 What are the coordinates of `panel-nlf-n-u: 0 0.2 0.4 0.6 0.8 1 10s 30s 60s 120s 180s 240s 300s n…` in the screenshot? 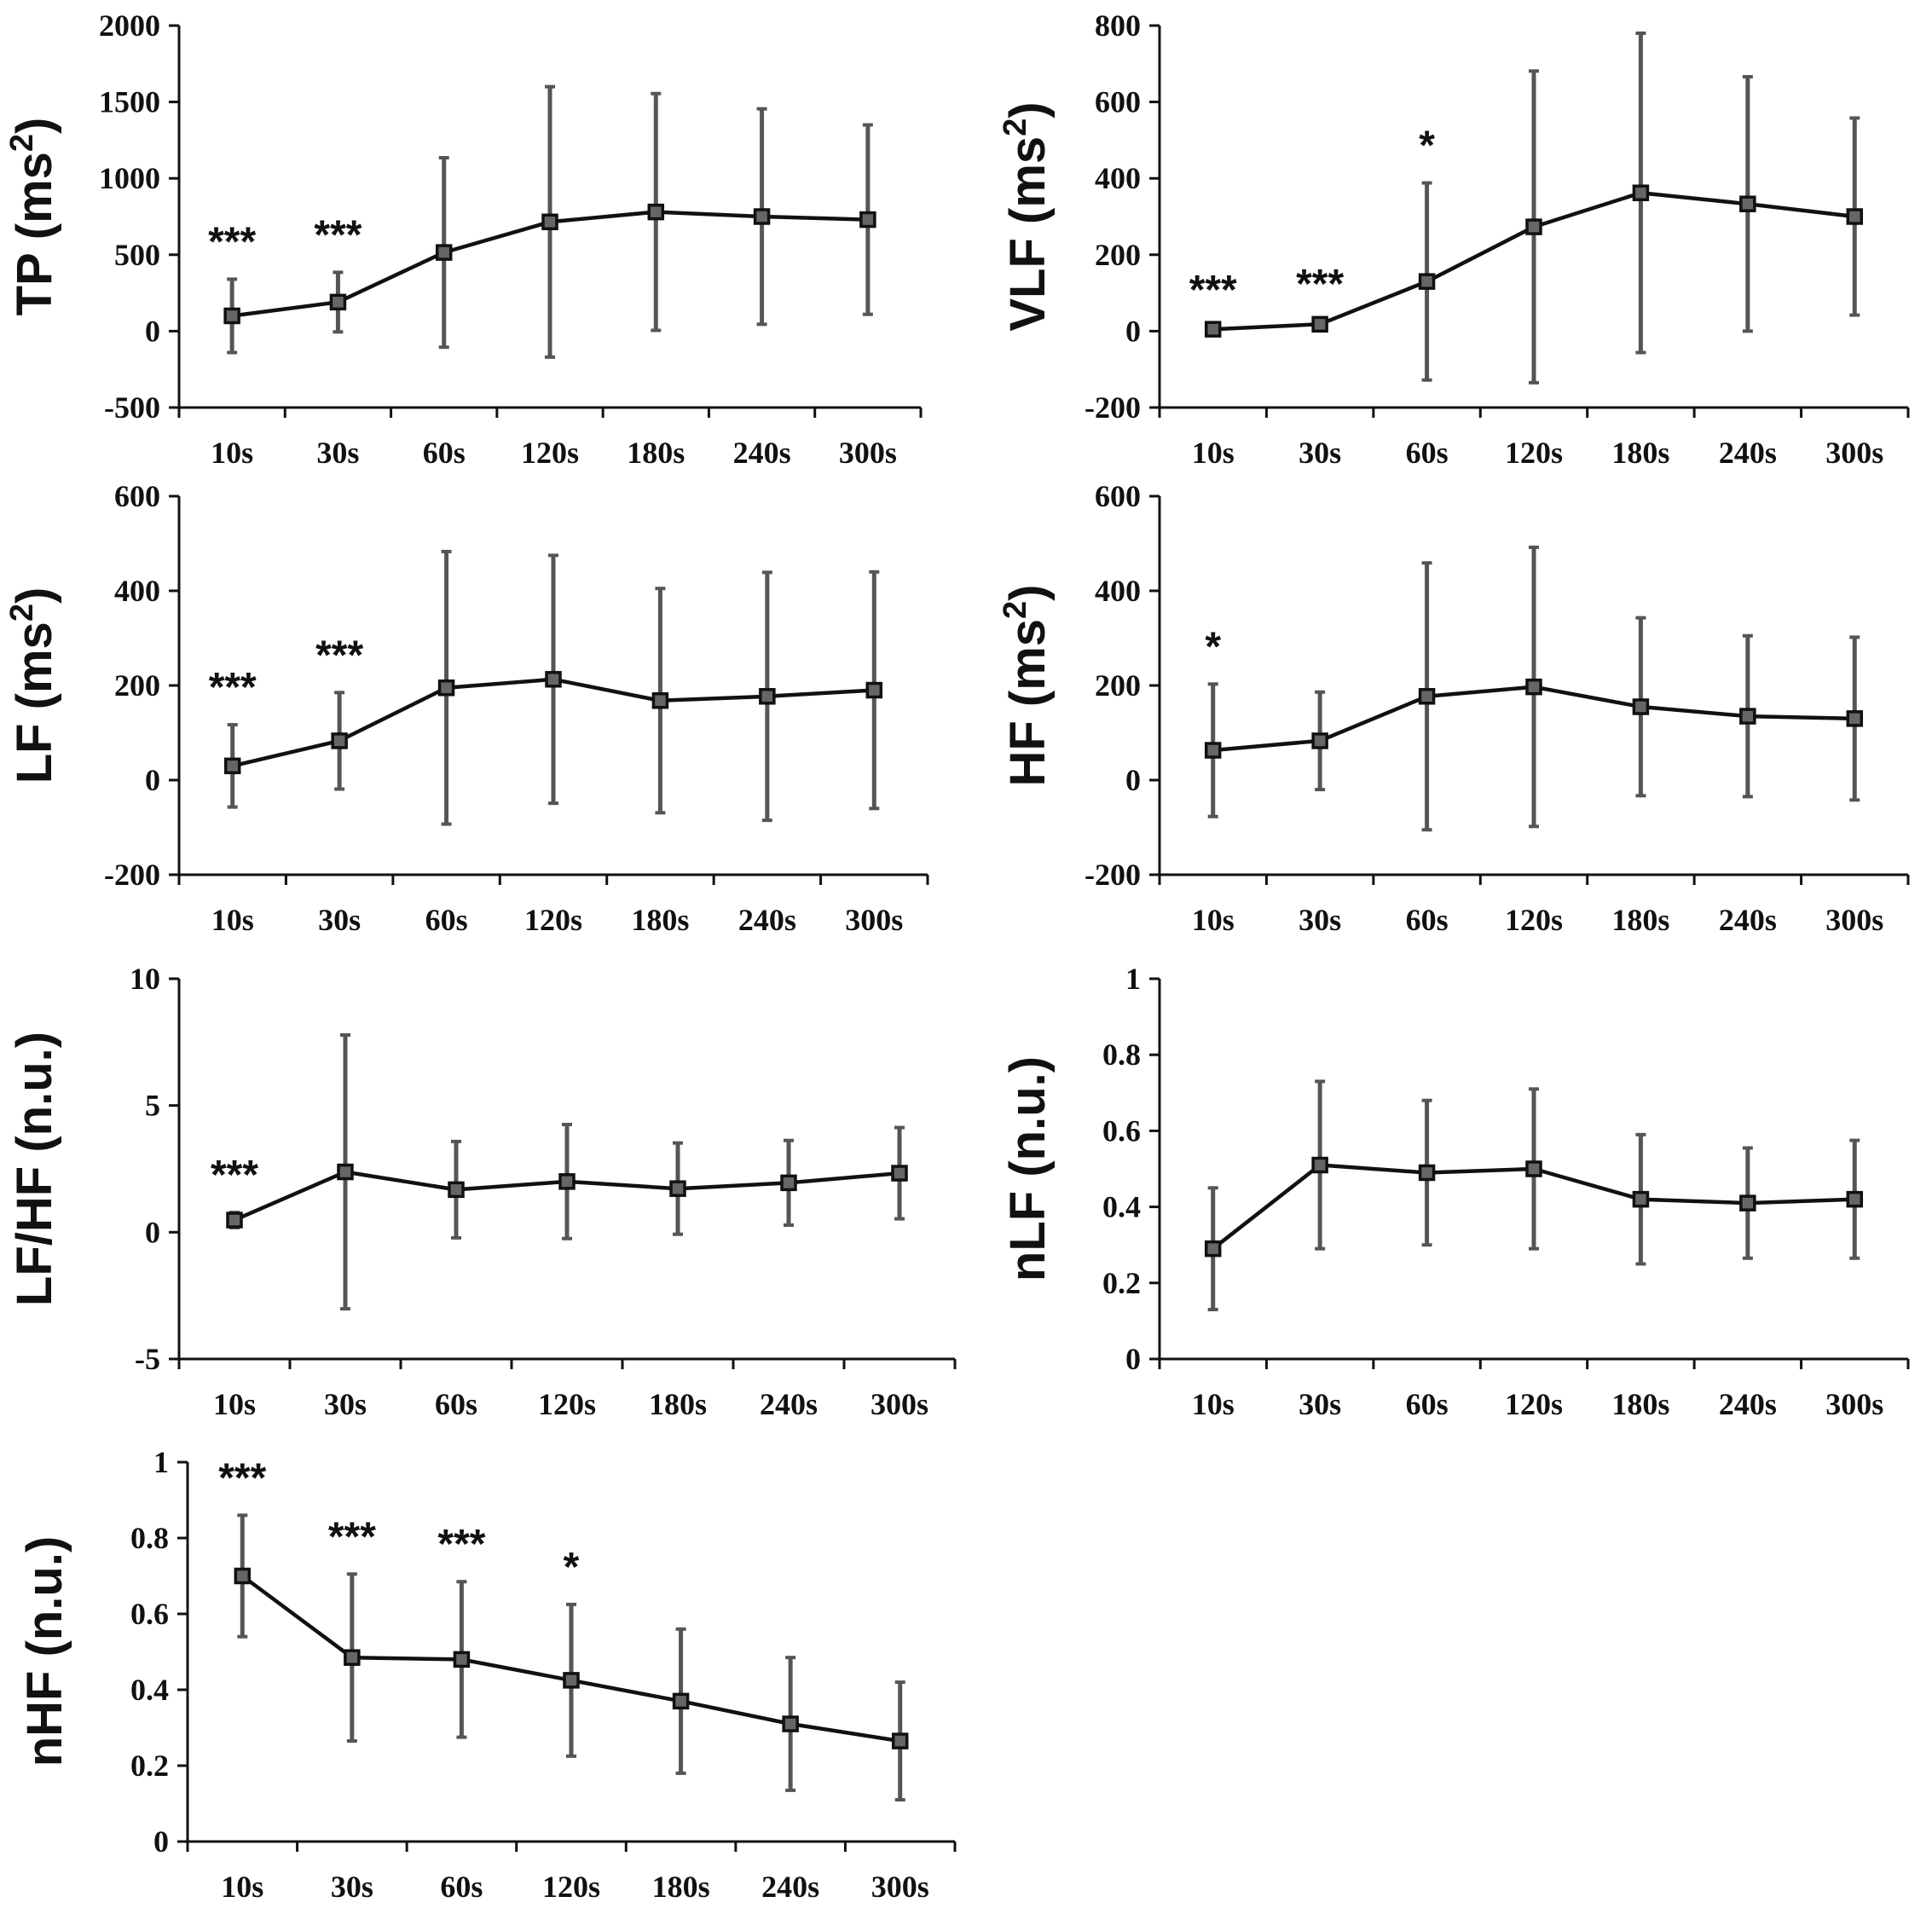 It's located at (1455, 1192).